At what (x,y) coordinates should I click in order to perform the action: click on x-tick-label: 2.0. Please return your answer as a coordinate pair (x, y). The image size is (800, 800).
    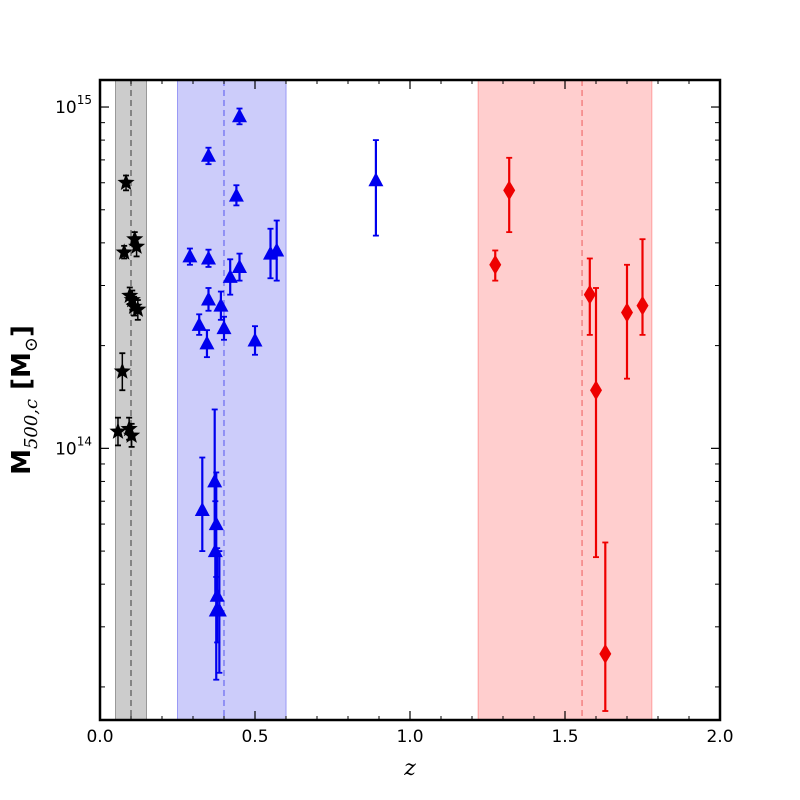
    Looking at the image, I should click on (719, 737).